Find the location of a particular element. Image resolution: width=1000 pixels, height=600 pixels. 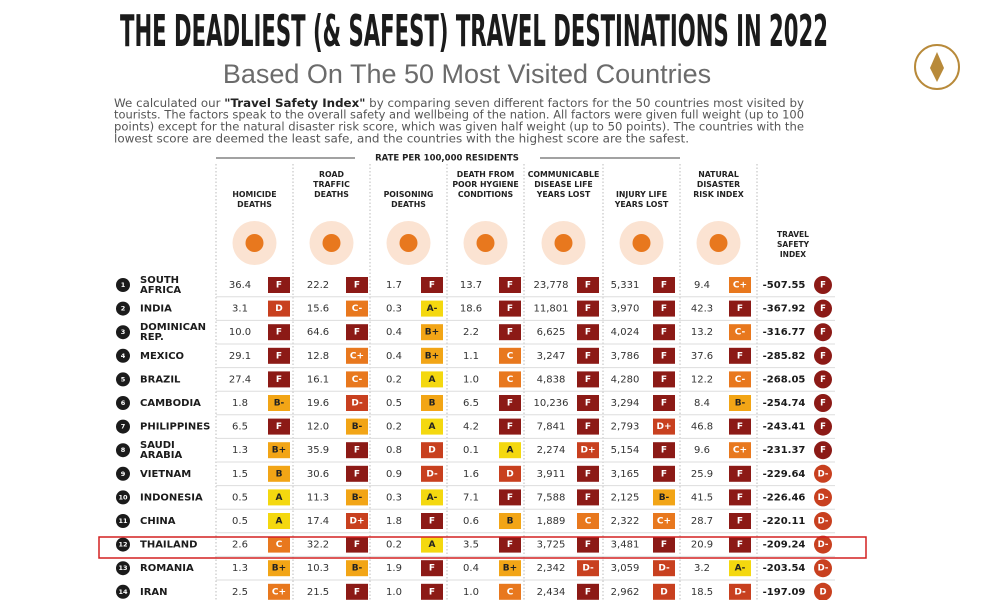

value: 7.1 is located at coordinates (471, 497).